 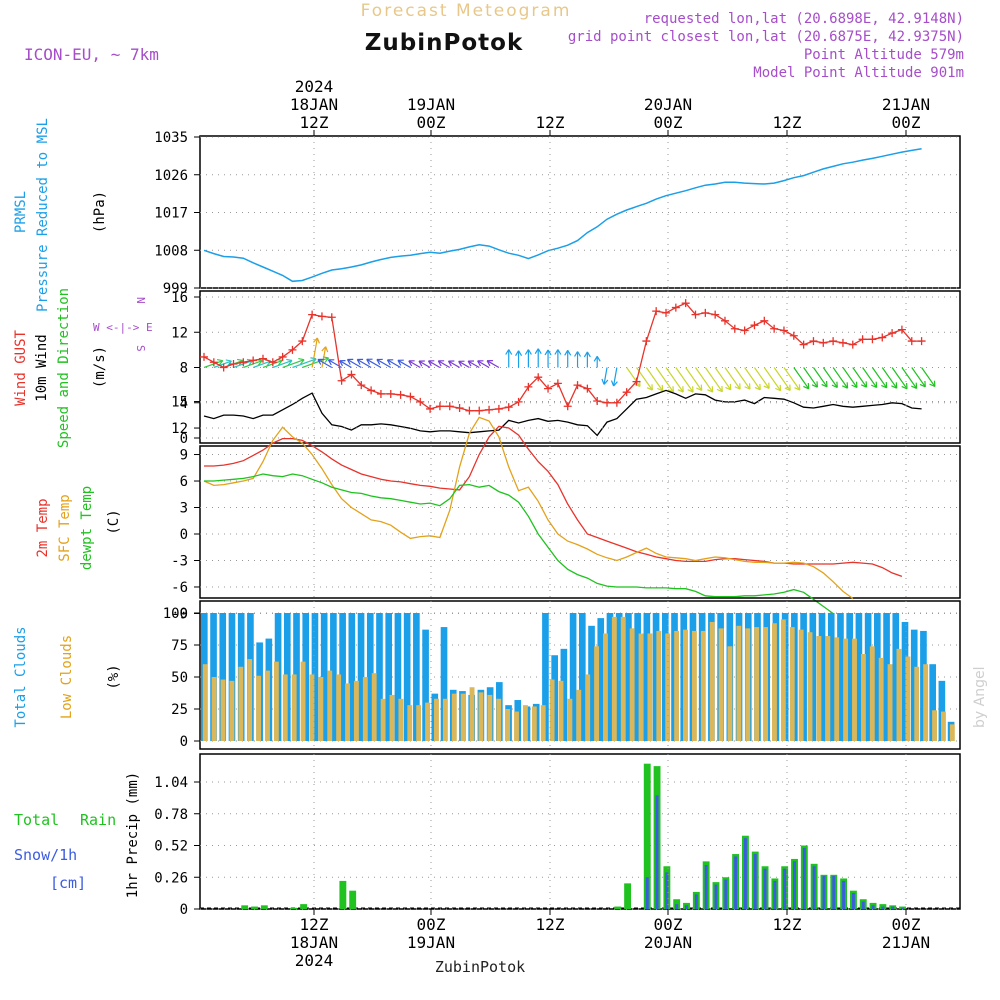 I want to click on model-label: ICON-EU, ~ 7km, so click(x=91, y=54).